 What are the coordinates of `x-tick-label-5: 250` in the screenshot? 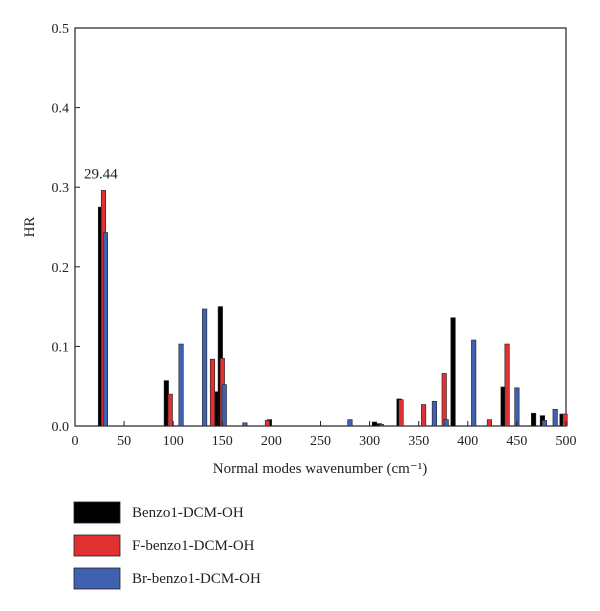 It's located at (320, 441).